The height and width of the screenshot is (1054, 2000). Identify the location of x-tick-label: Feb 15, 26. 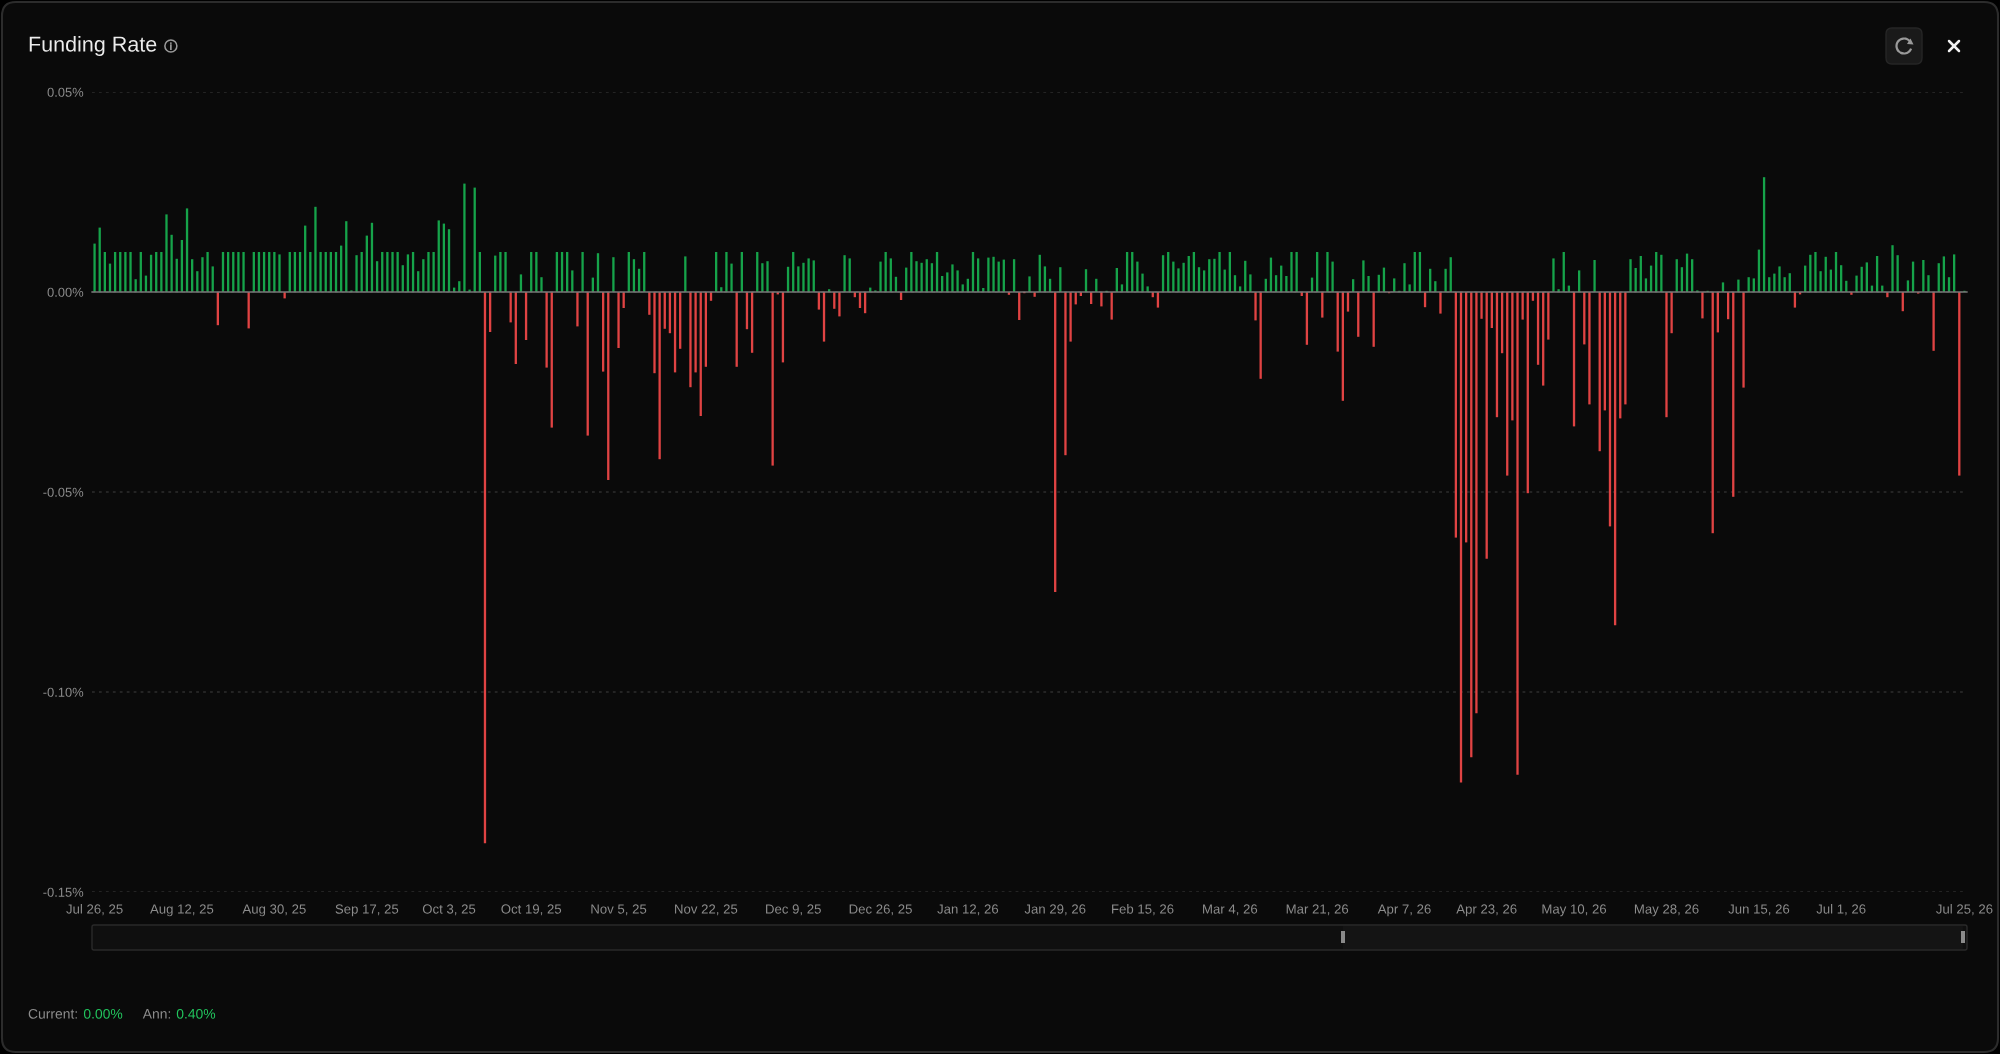
(1143, 910).